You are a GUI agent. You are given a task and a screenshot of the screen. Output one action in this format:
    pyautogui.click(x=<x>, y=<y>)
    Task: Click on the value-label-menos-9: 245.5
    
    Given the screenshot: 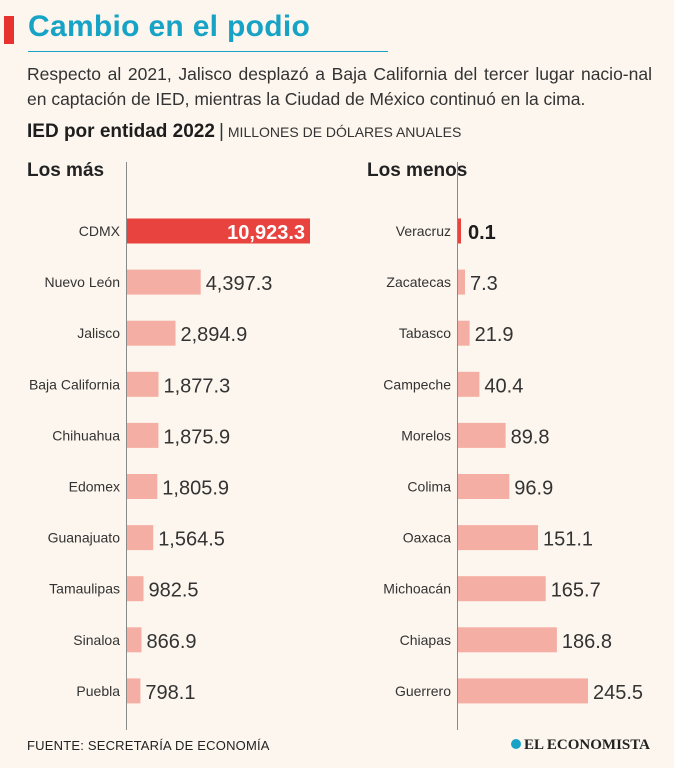 What is the action you would take?
    pyautogui.click(x=618, y=693)
    